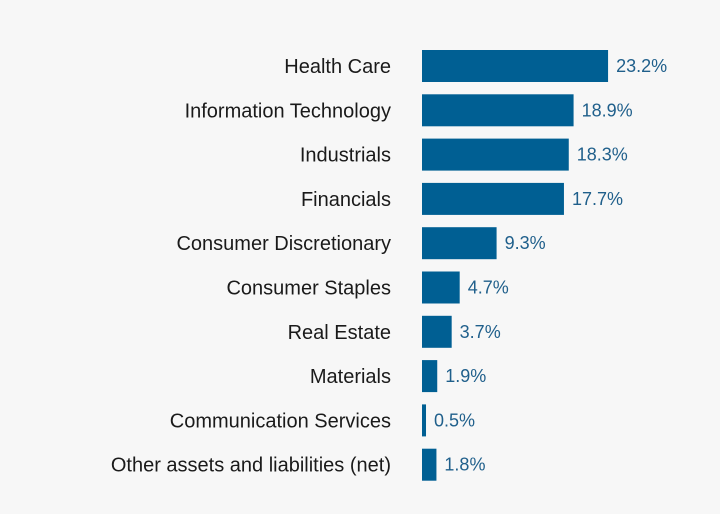  Describe the element at coordinates (464, 465) in the screenshot. I see `value-label-other-assets-and-liabilities-net: 1.8%` at that location.